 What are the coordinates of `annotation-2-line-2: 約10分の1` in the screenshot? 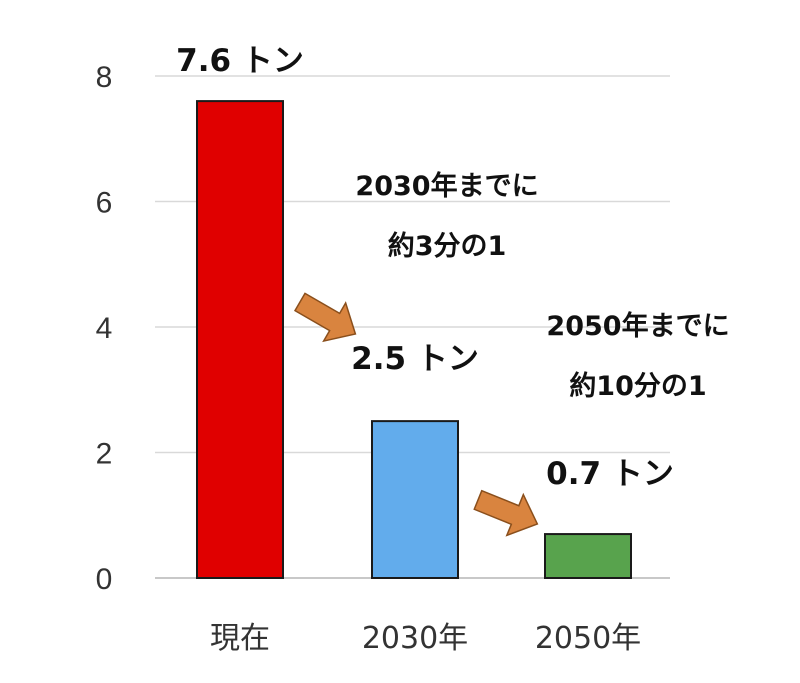 It's located at (637, 386).